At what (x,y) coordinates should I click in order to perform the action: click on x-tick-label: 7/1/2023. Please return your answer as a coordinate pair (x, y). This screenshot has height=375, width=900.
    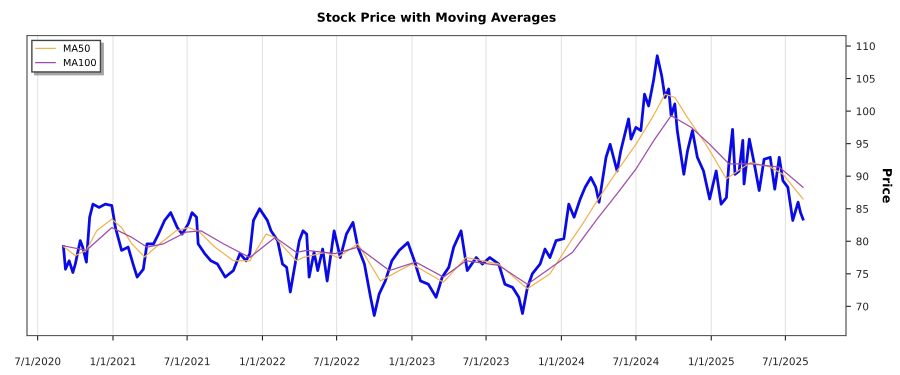
    Looking at the image, I should click on (486, 361).